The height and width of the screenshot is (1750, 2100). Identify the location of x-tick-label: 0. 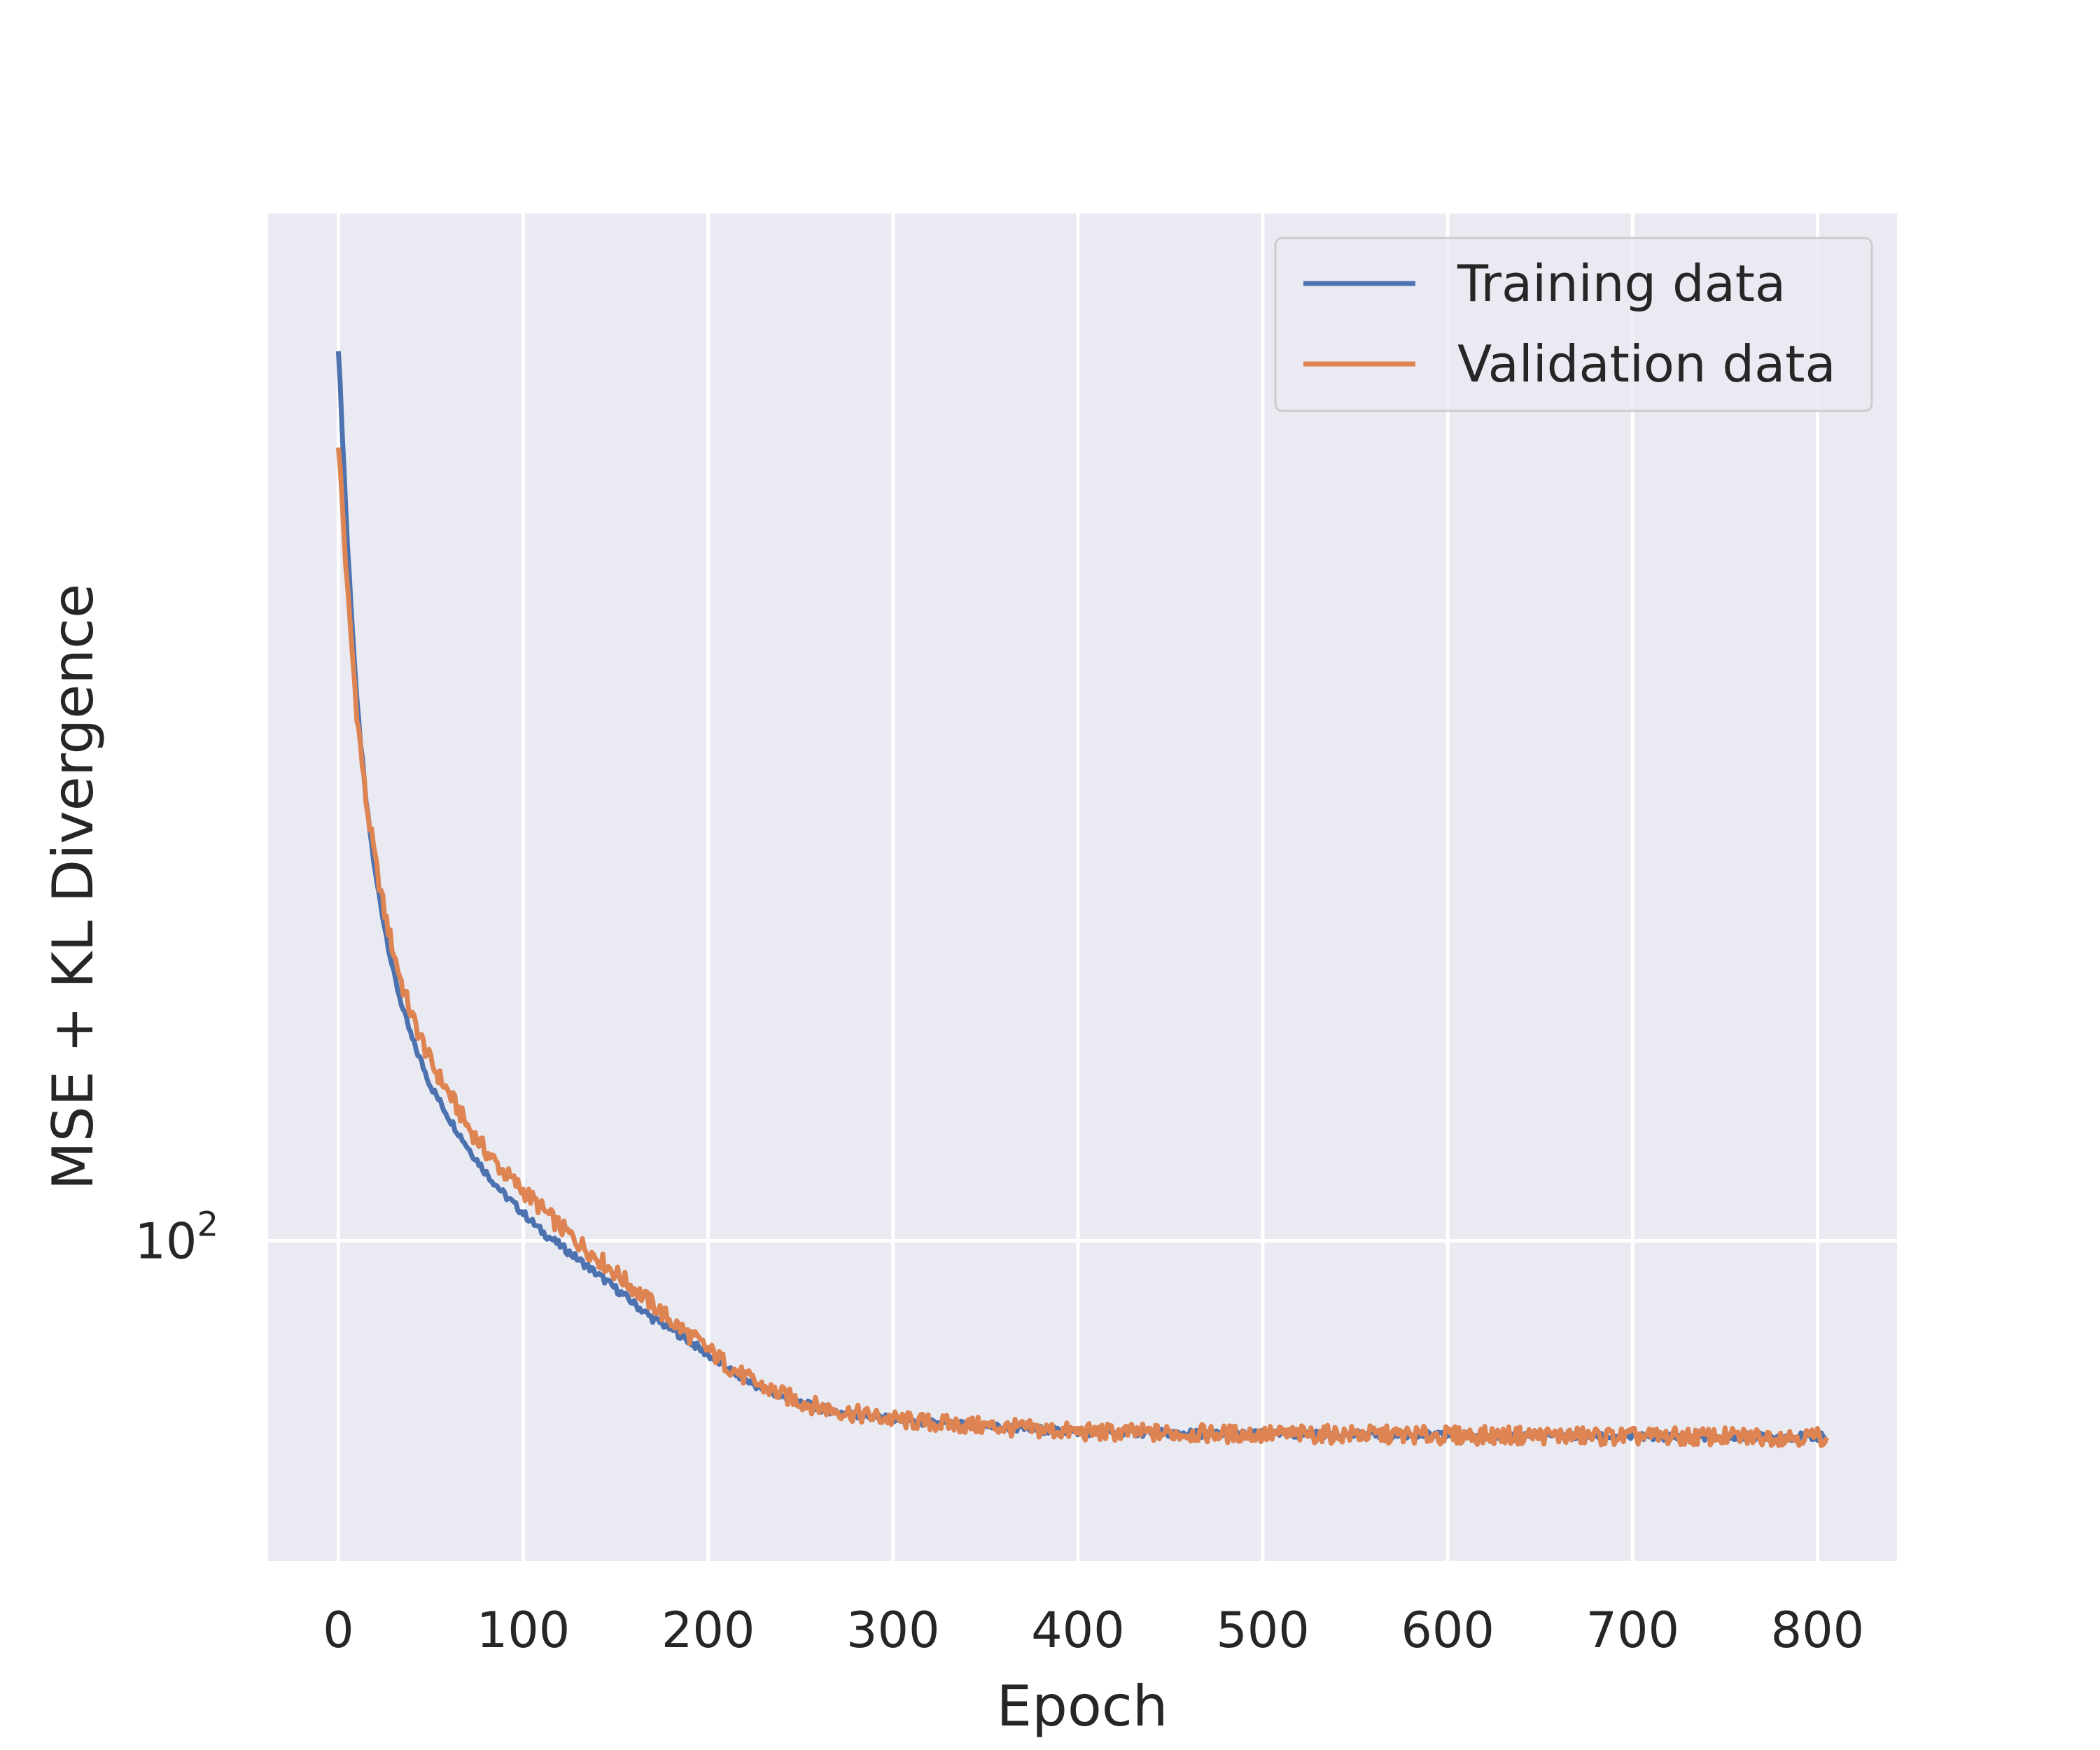
(338, 1630).